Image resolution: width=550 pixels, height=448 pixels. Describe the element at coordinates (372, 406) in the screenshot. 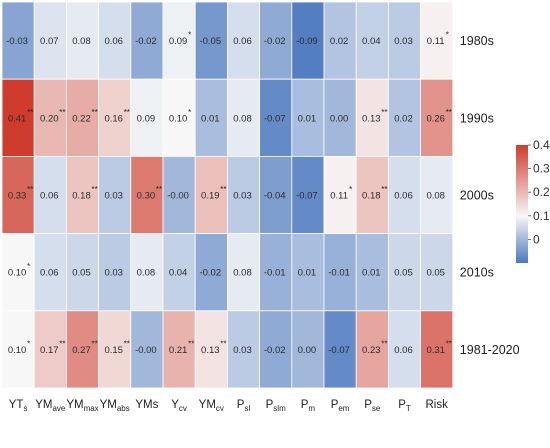

I see `column-label: Pse` at that location.